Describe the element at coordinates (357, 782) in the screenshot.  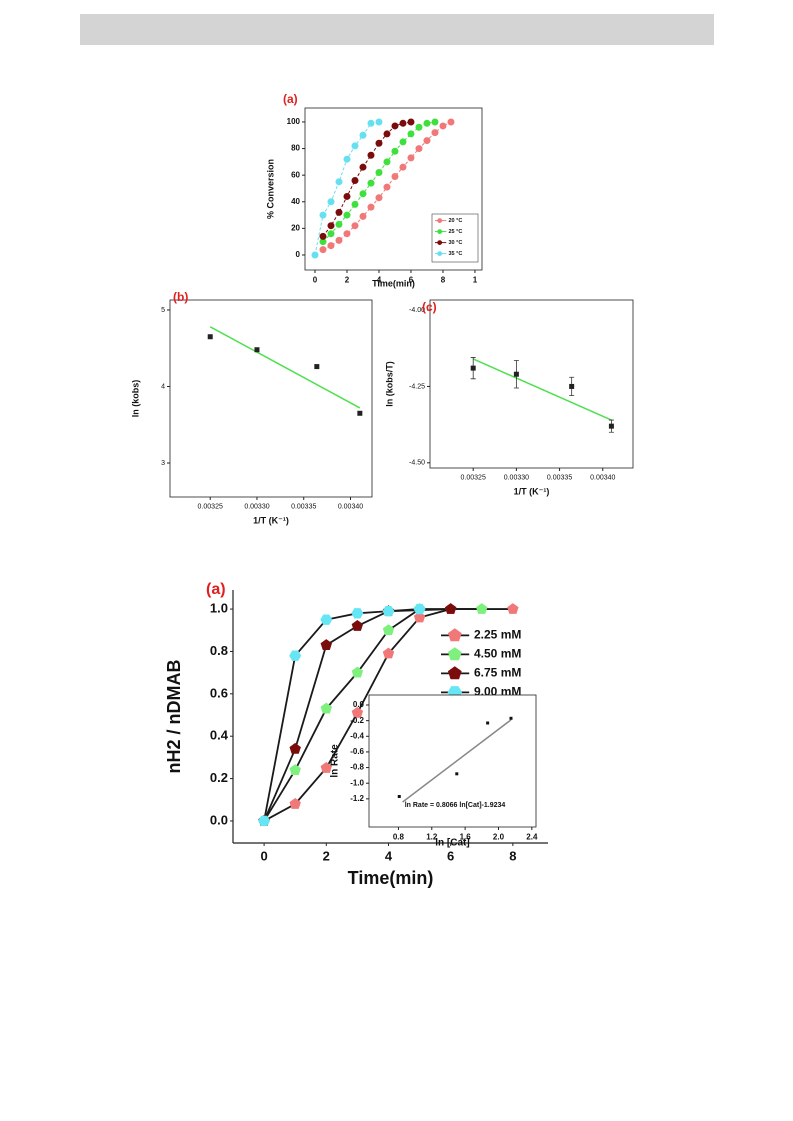
I see `y-tick-label: -1.0` at that location.